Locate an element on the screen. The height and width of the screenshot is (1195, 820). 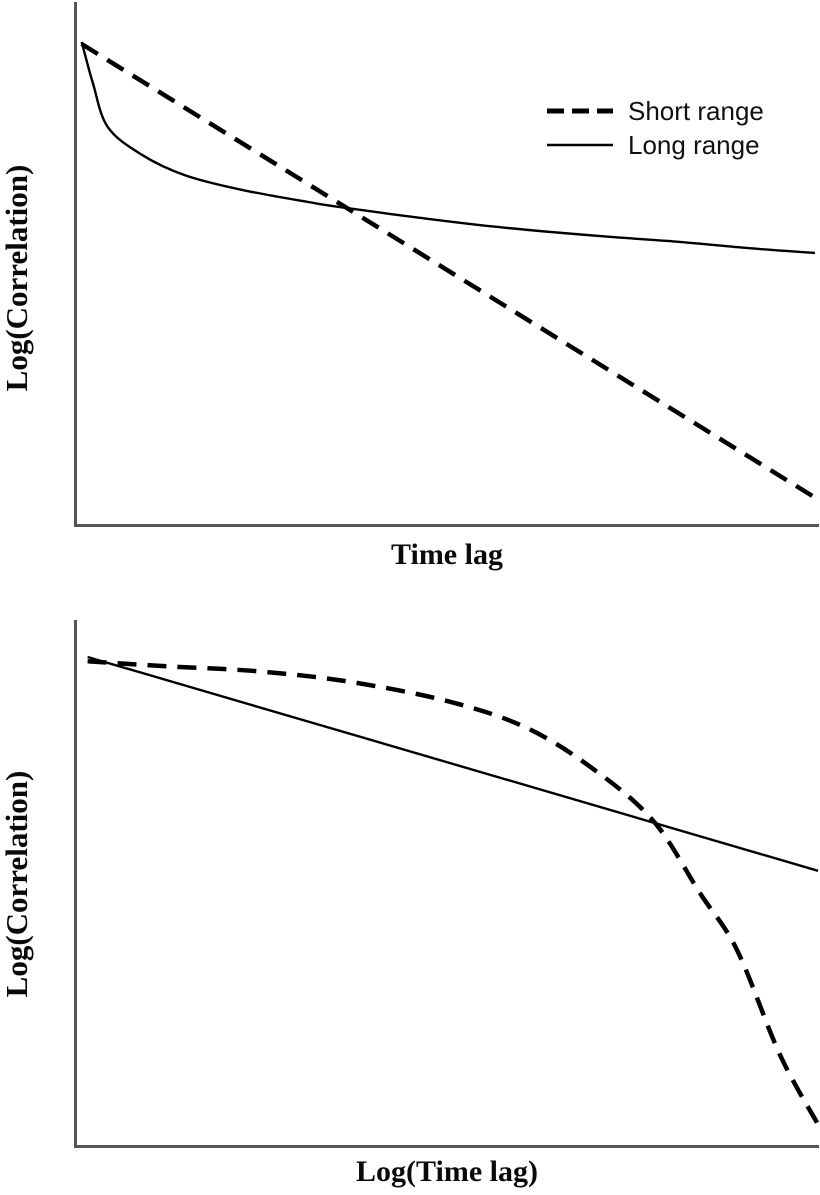
chart-bottom-x-axis-label: Log(Time lag) is located at coordinates (447, 1171).